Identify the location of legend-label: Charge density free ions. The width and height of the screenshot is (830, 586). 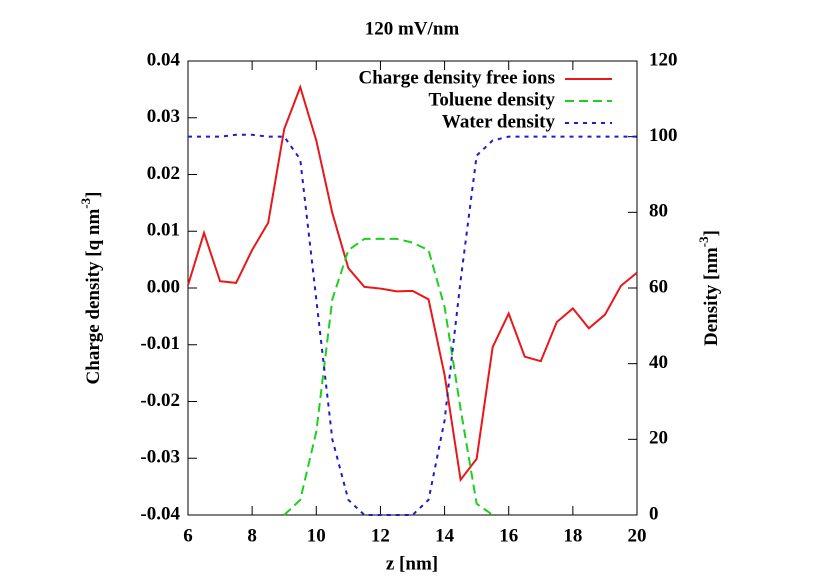
(457, 77).